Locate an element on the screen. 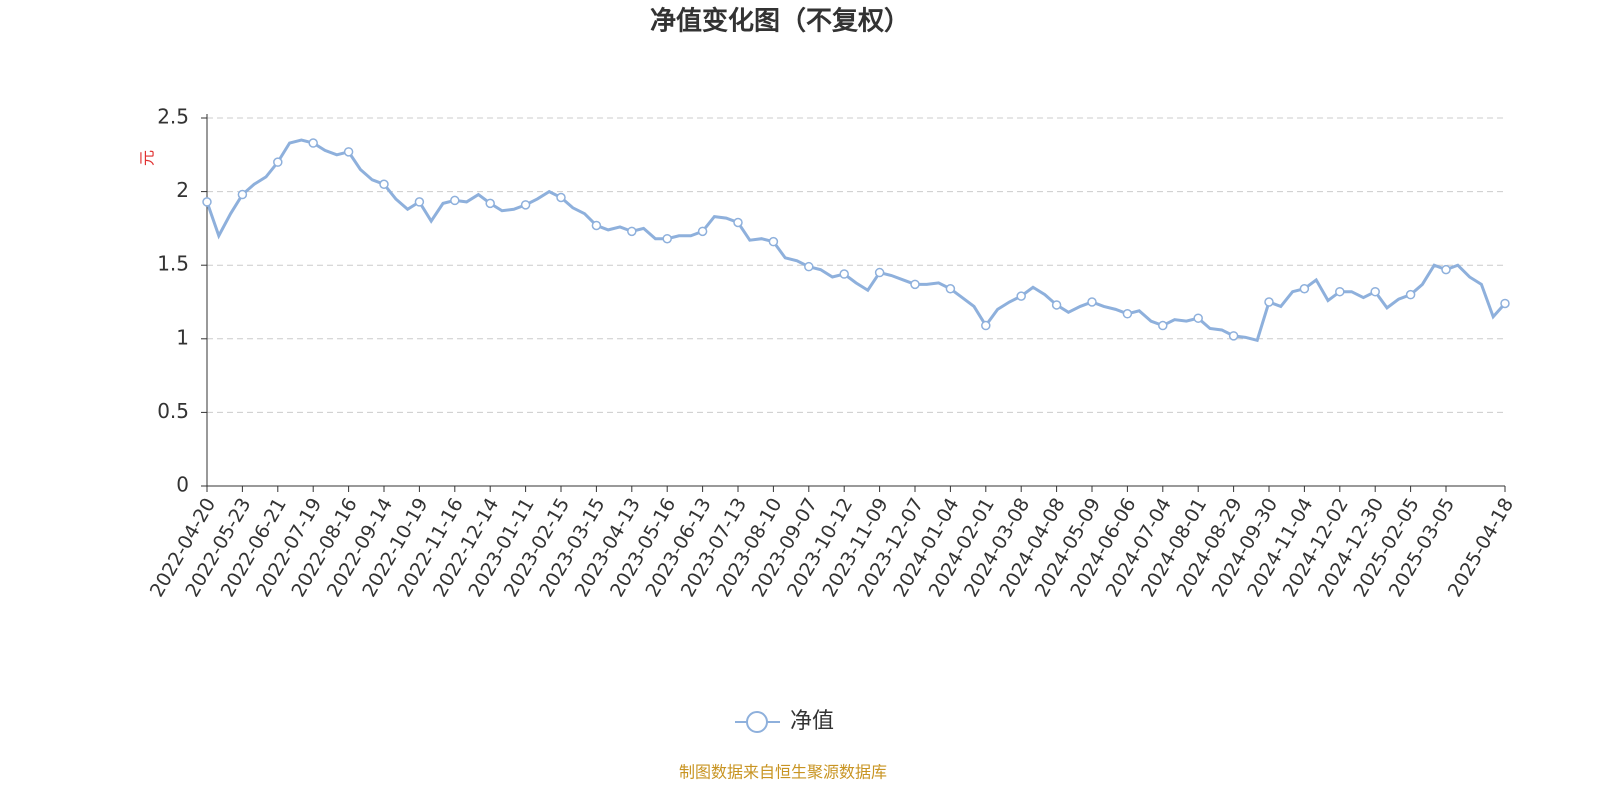  y-tick-label: 0 is located at coordinates (182, 485).